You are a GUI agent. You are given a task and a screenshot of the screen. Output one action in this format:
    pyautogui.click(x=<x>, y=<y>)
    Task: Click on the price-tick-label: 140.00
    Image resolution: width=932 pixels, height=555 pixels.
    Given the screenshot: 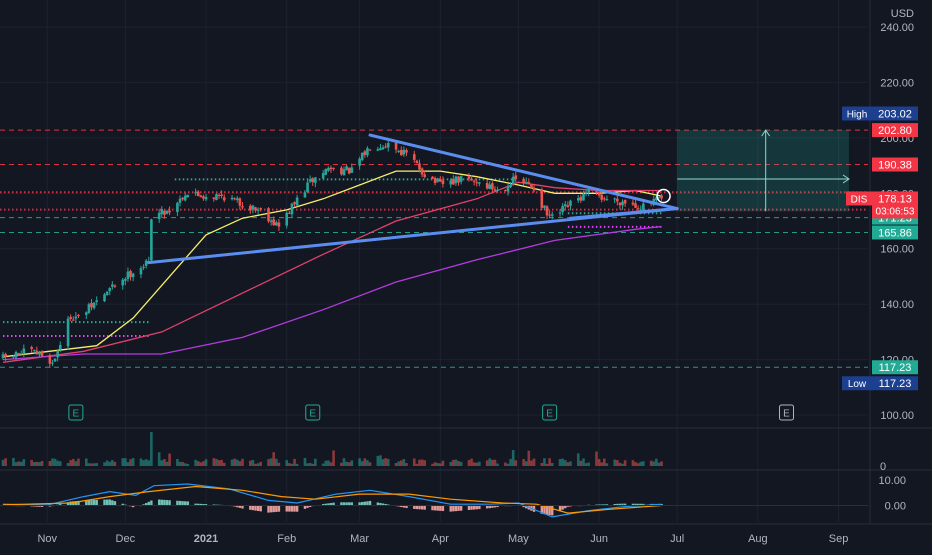 What is the action you would take?
    pyautogui.click(x=897, y=305)
    